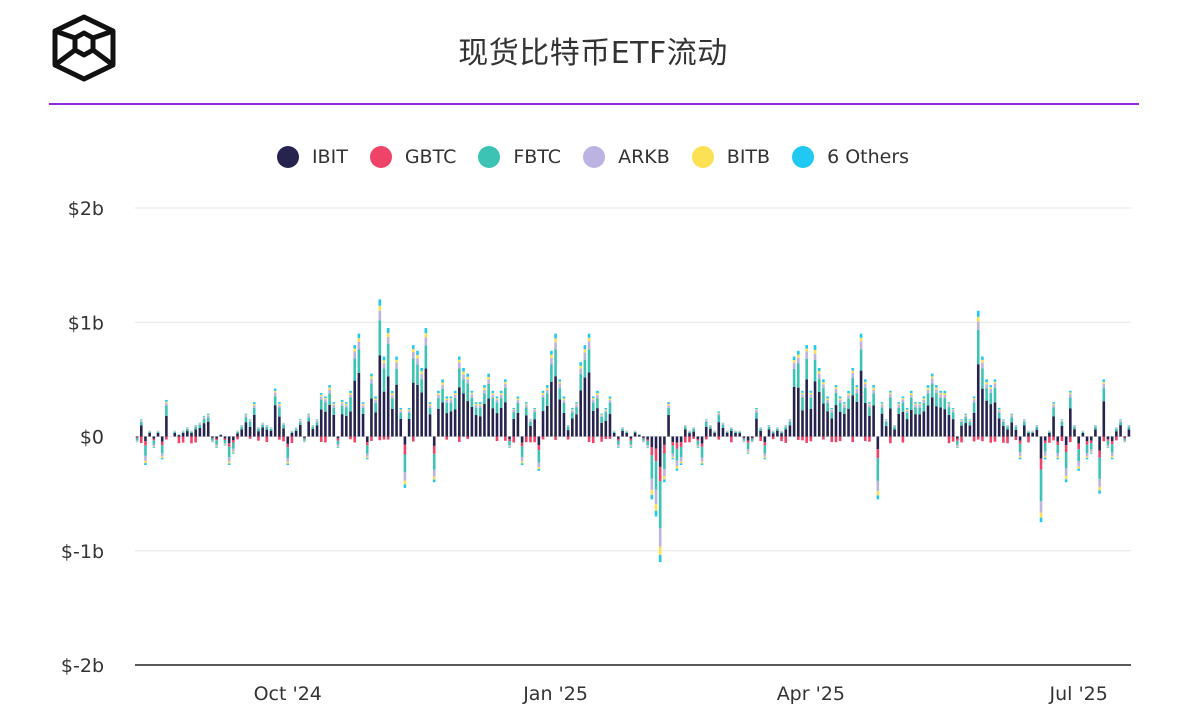  Describe the element at coordinates (1078, 694) in the screenshot. I see `x-tick-label: Jul '25` at that location.